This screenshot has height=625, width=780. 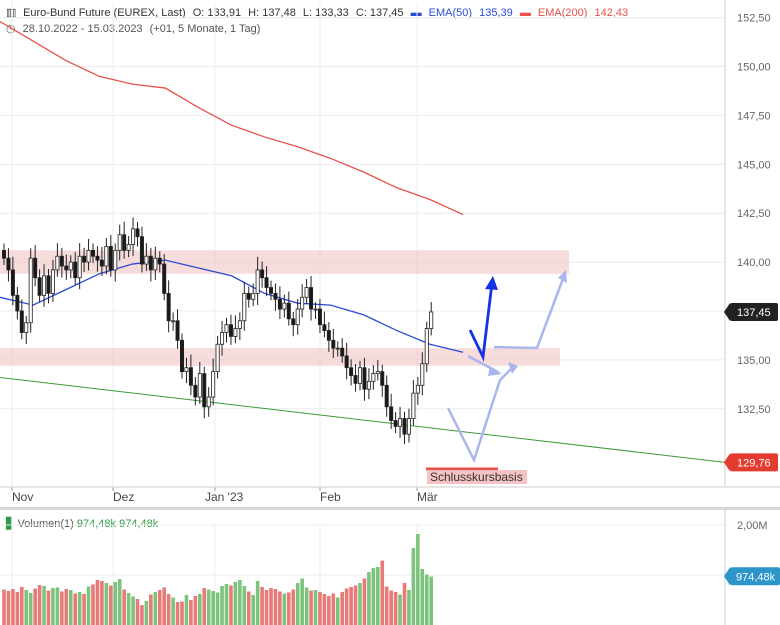 What do you see at coordinates (96, 524) in the screenshot?
I see `volume-value-1: 974,48k` at bounding box center [96, 524].